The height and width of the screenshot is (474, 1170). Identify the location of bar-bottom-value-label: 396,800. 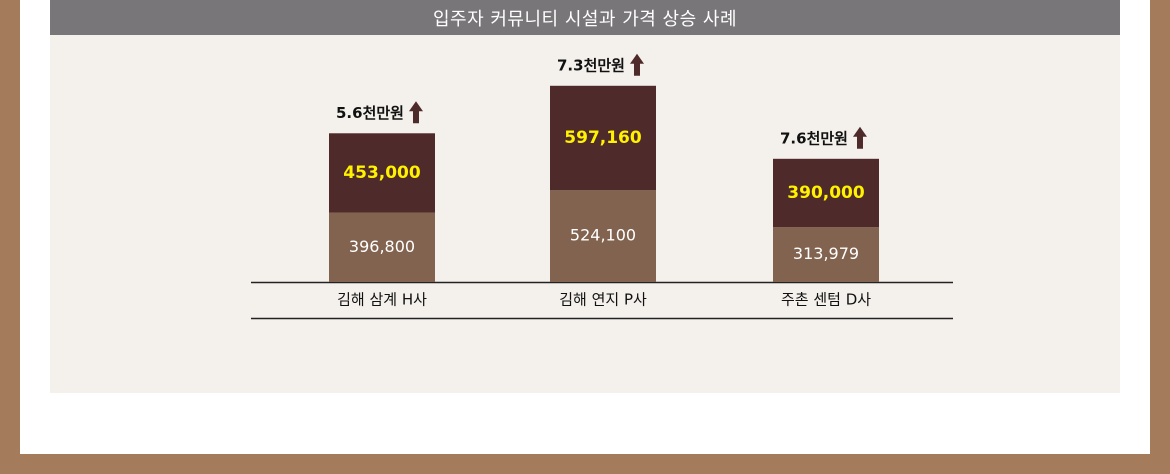
(382, 246).